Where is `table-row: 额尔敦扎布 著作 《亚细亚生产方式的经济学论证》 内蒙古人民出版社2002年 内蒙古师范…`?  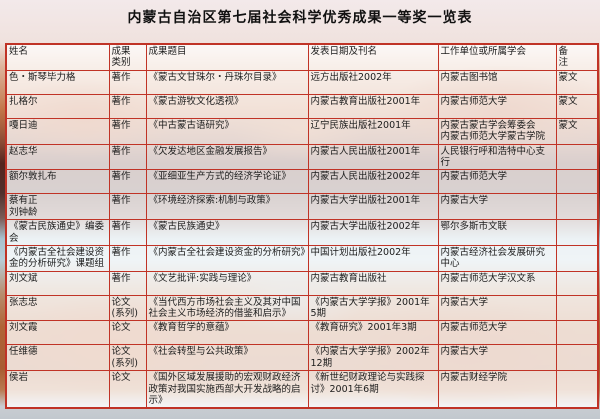
table-row: 额尔敦扎布 著作 《亚细亚生产方式的经济学论证》 内蒙古人民出版社2002年 内蒙古师范… is located at coordinates (302, 182).